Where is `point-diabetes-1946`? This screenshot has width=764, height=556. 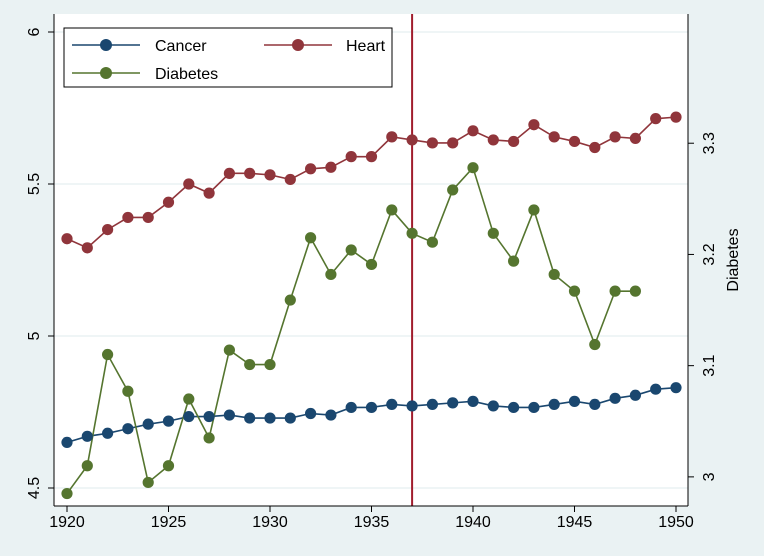 point-diabetes-1946 is located at coordinates (595, 344).